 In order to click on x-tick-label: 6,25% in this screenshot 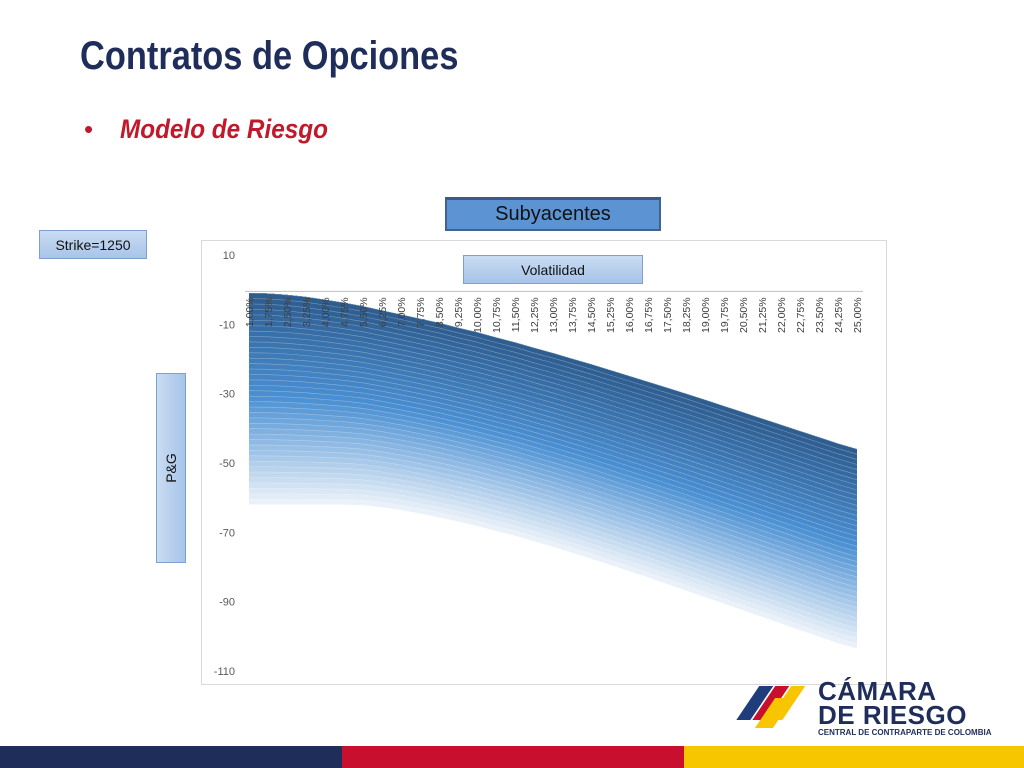, I will do `click(383, 312)`.